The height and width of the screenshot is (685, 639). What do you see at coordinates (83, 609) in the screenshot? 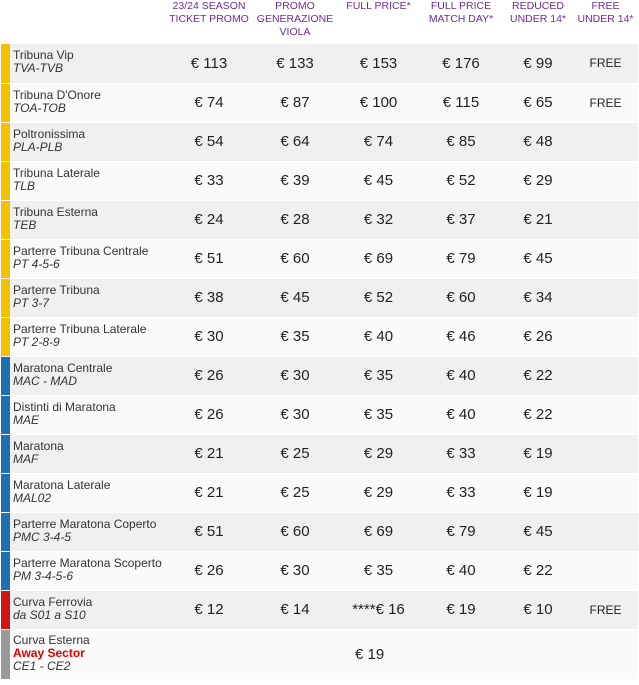
I see `sector-cell: Curva Ferrovia da S01 a S10` at bounding box center [83, 609].